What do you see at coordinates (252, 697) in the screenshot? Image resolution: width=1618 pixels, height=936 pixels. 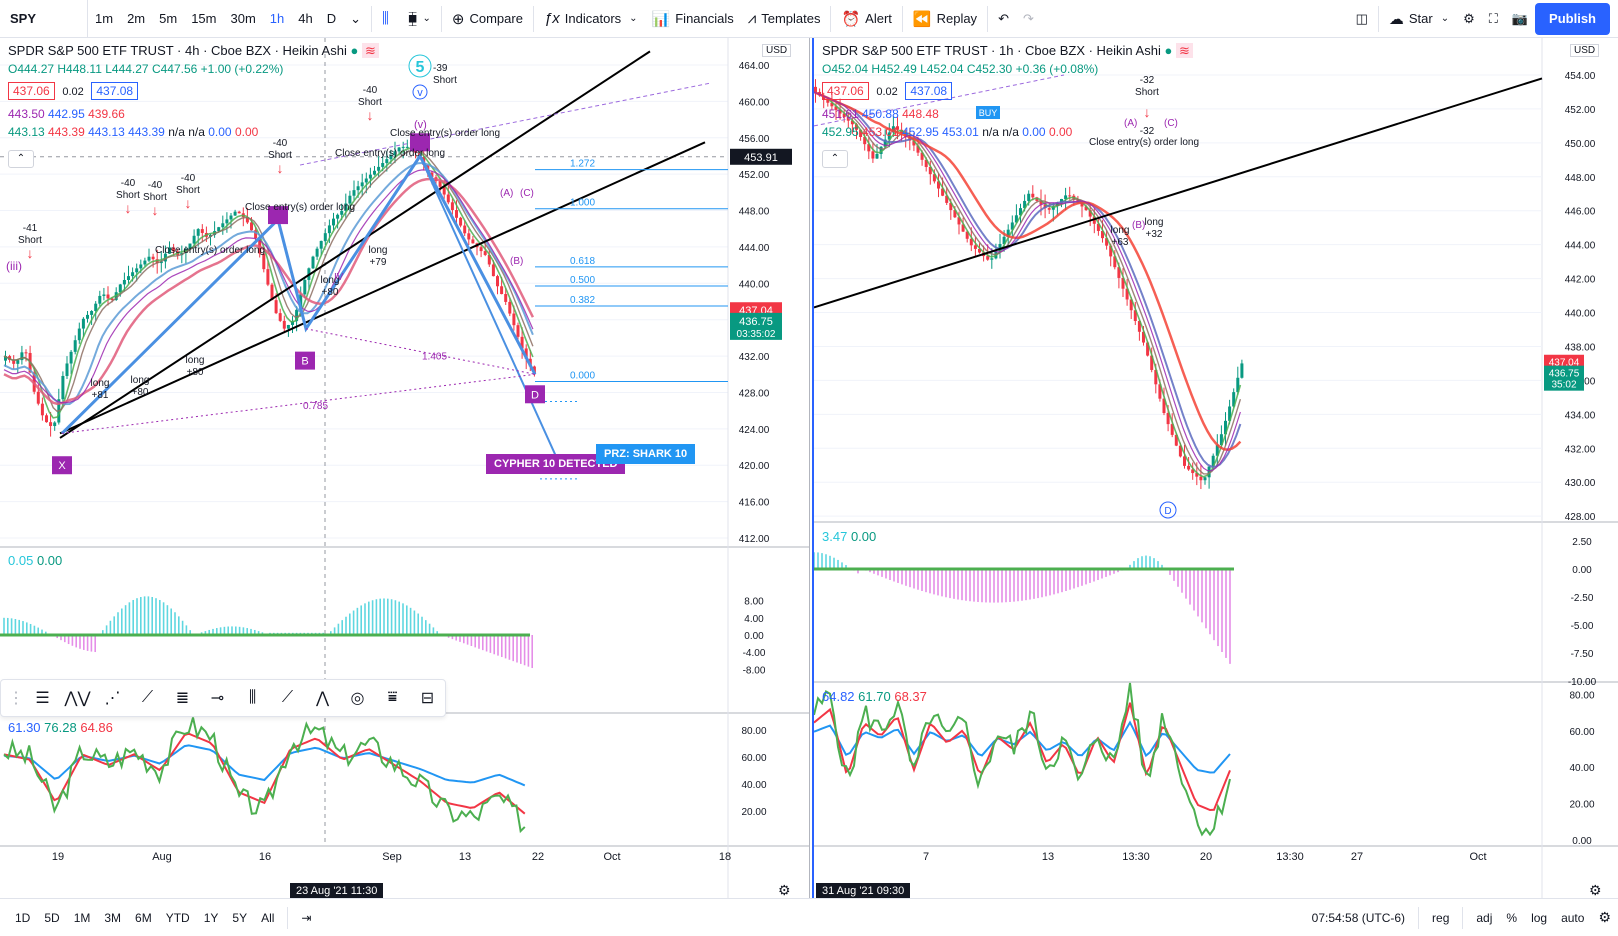 I see `bars-pattern-icon: ⫼` at bounding box center [252, 697].